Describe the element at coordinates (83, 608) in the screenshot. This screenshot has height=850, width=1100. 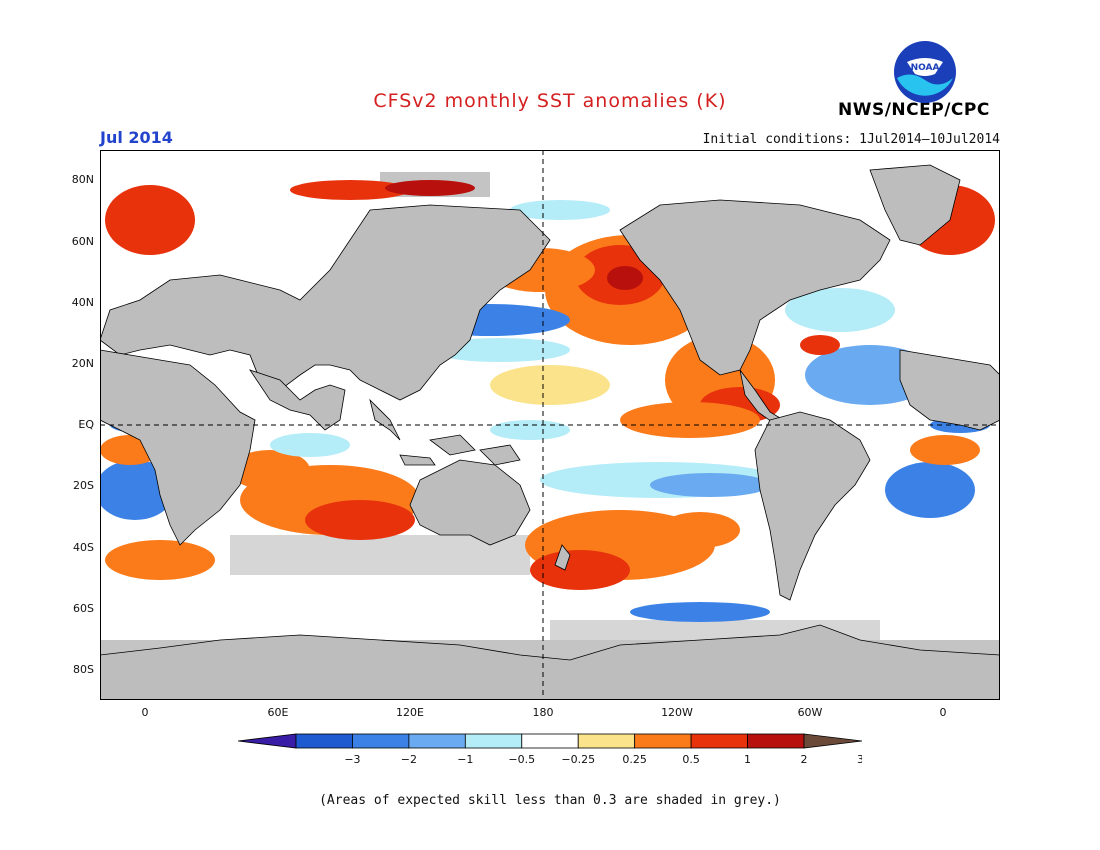
I see `lat-label: 60S` at that location.